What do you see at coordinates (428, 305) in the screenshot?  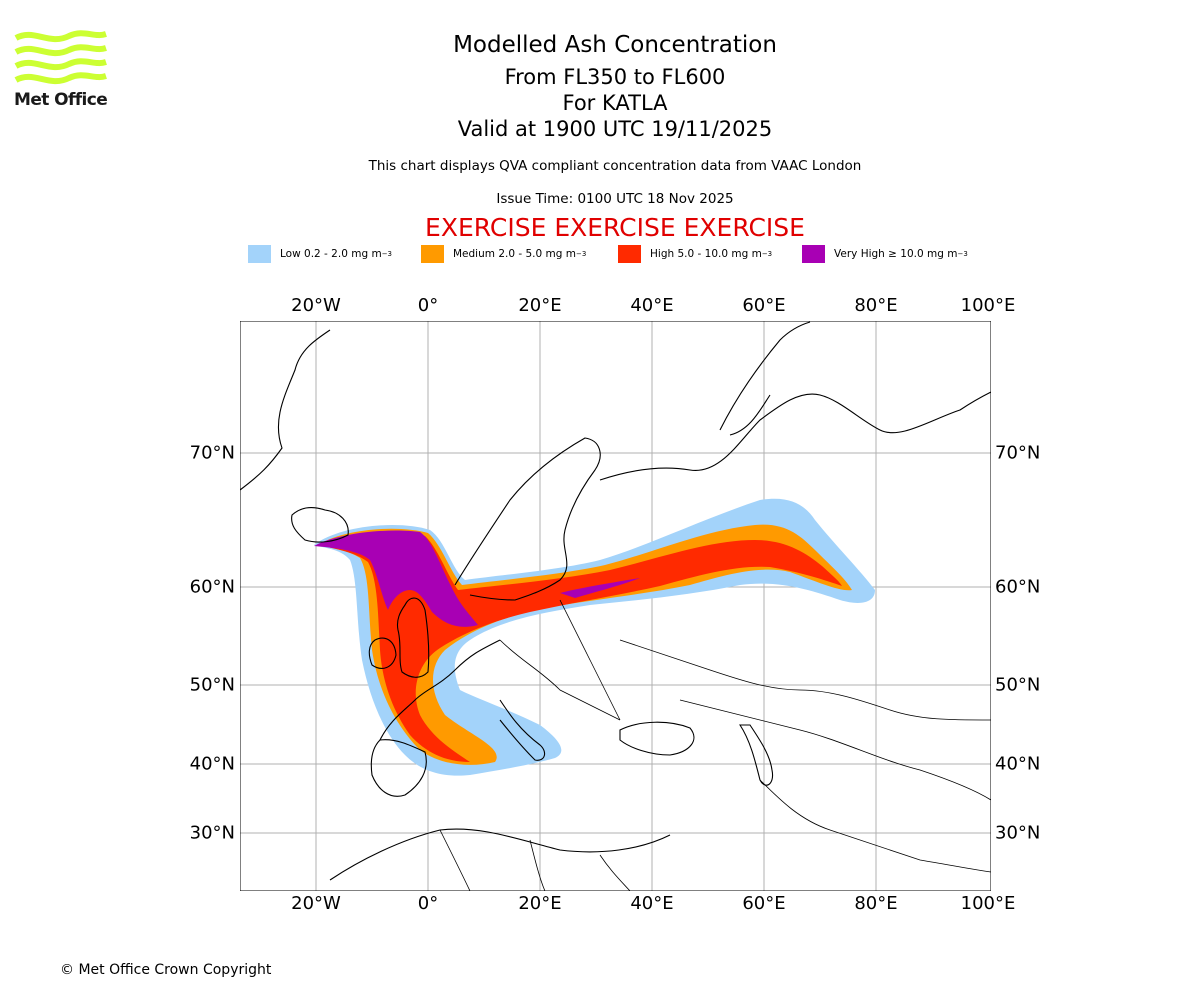 I see `lon-tick-top: 0°` at bounding box center [428, 305].